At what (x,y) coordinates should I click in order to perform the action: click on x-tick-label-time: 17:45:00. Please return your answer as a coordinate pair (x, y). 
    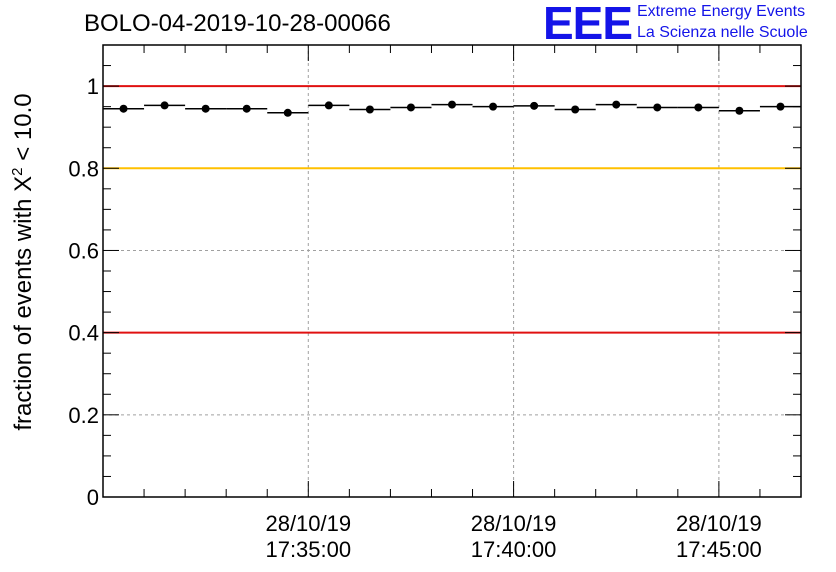
    Looking at the image, I should click on (719, 549).